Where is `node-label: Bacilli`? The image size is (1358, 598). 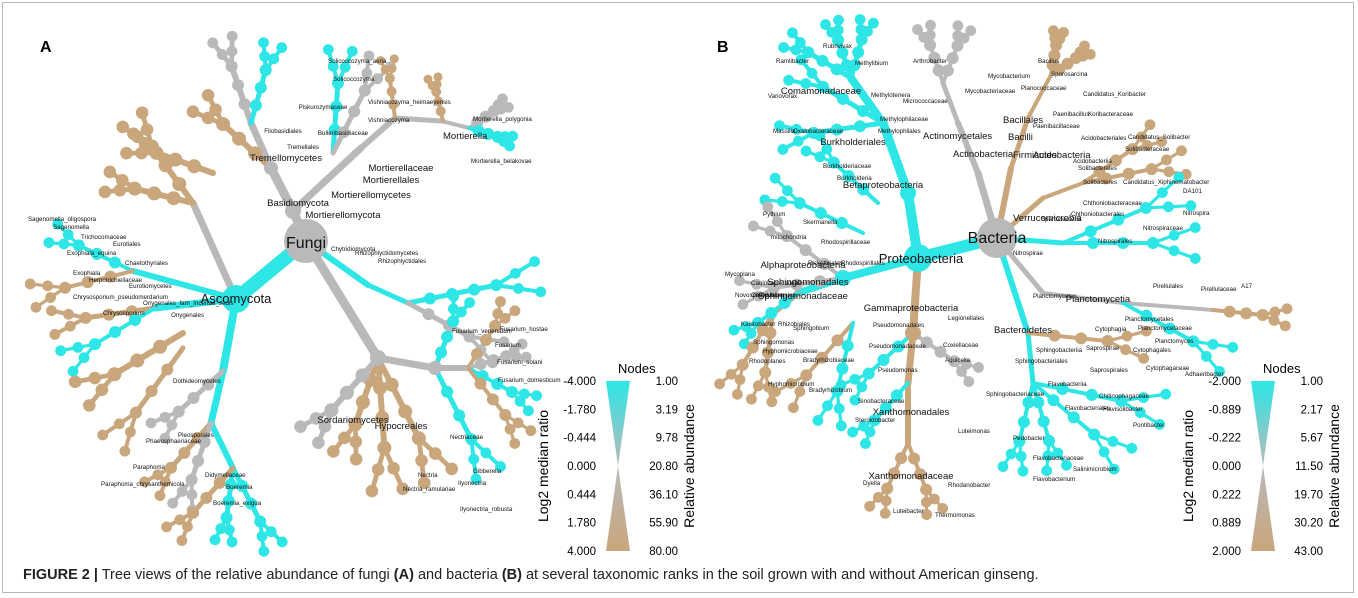
node-label: Bacilli is located at coordinates (1020, 137).